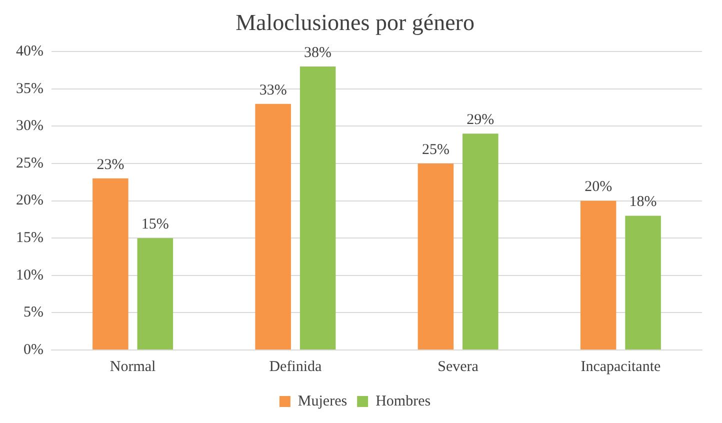 This screenshot has height=423, width=722. Describe the element at coordinates (643, 202) in the screenshot. I see `data-label: 18%` at that location.